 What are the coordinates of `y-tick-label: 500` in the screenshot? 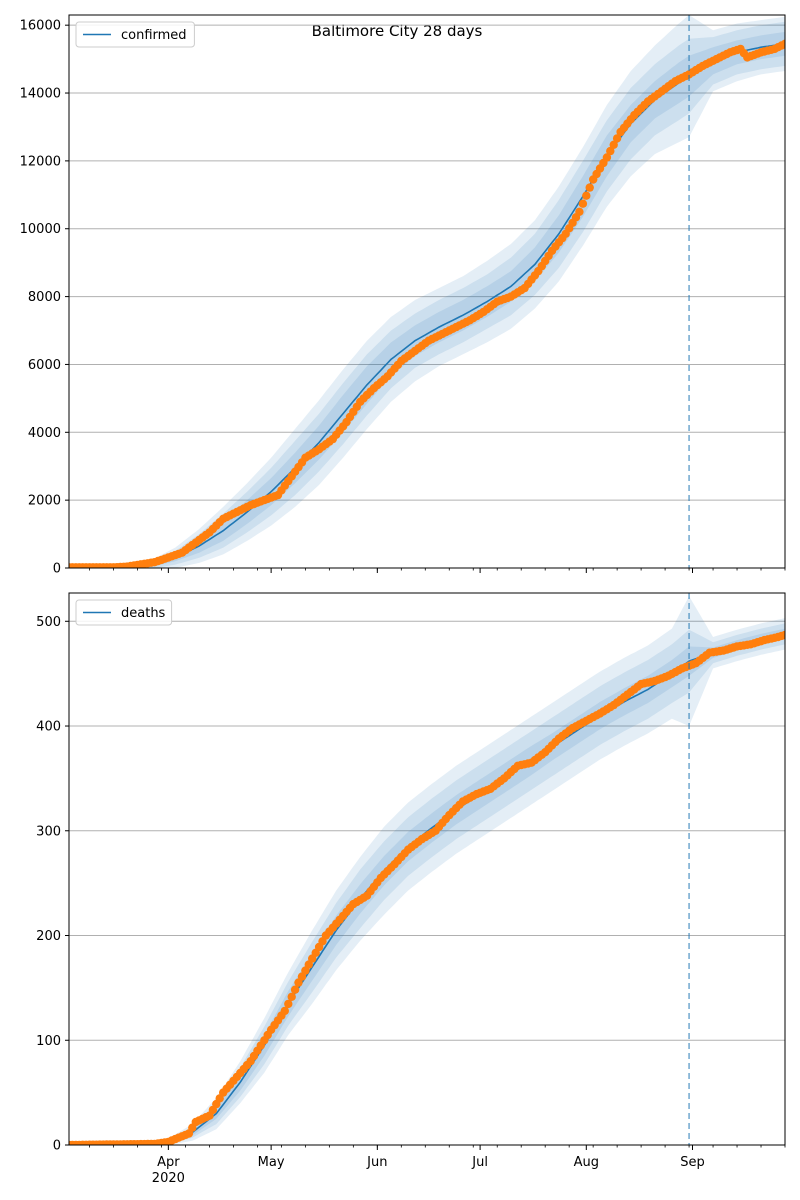 It's located at (48, 622).